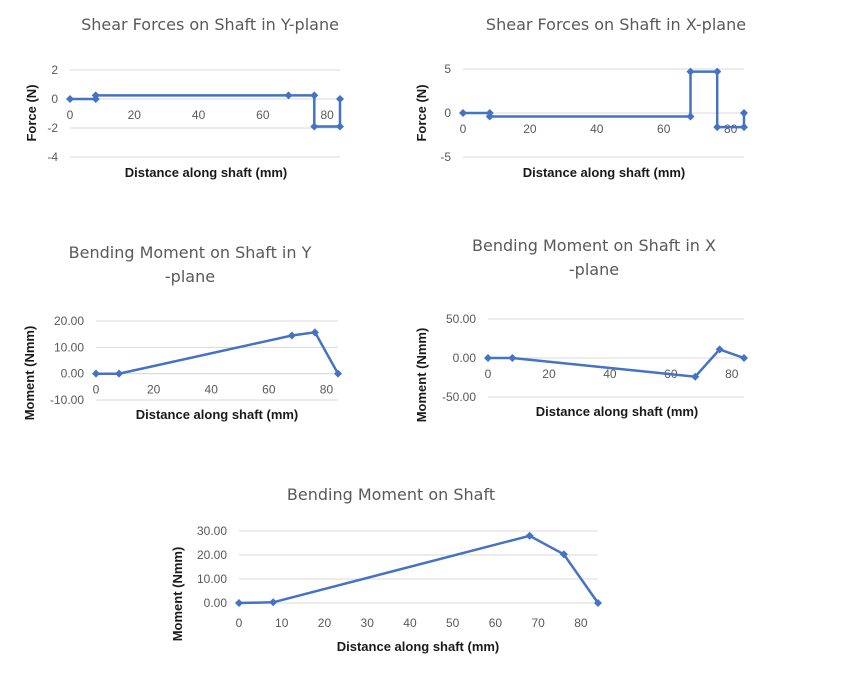 This screenshot has height=689, width=849. I want to click on x-tick-label: 30, so click(368, 623).